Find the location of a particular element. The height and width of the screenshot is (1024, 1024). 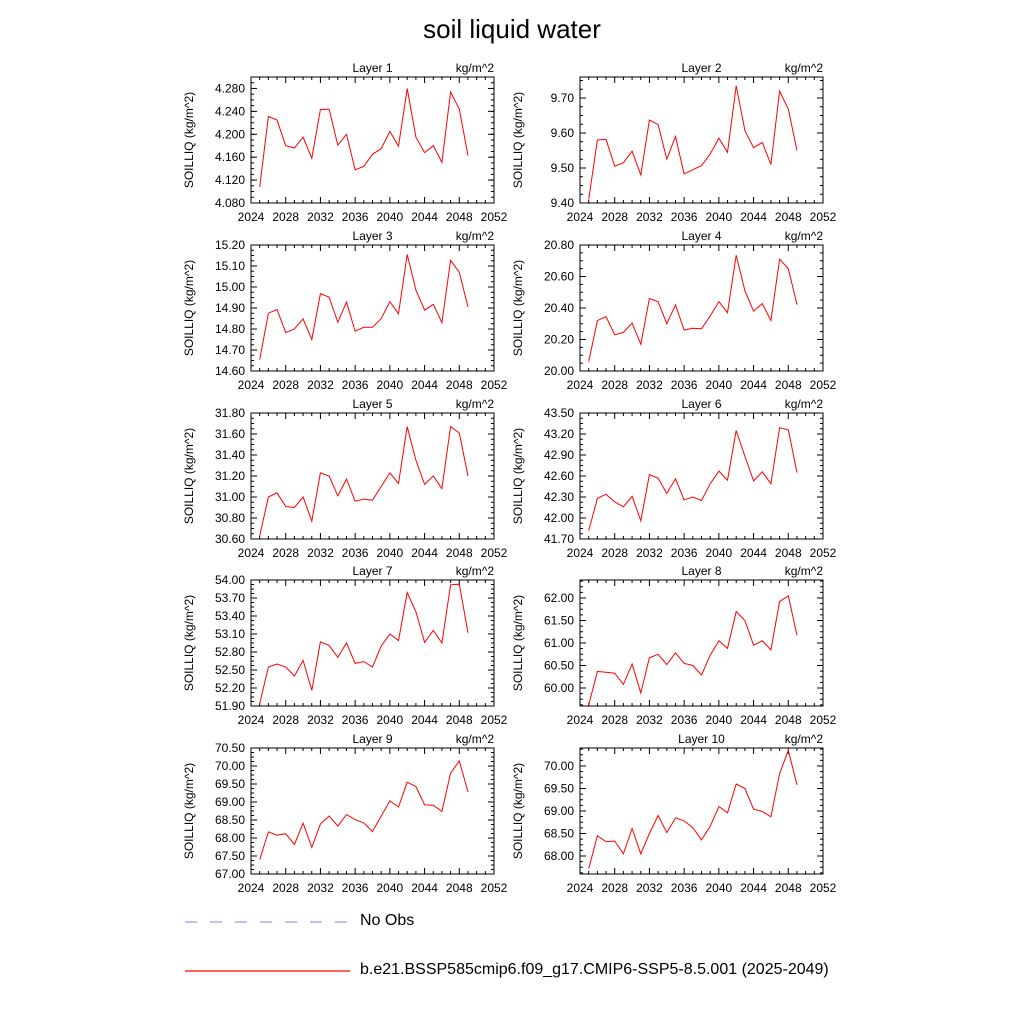

figure-title: soil liquid water is located at coordinates (512, 29).